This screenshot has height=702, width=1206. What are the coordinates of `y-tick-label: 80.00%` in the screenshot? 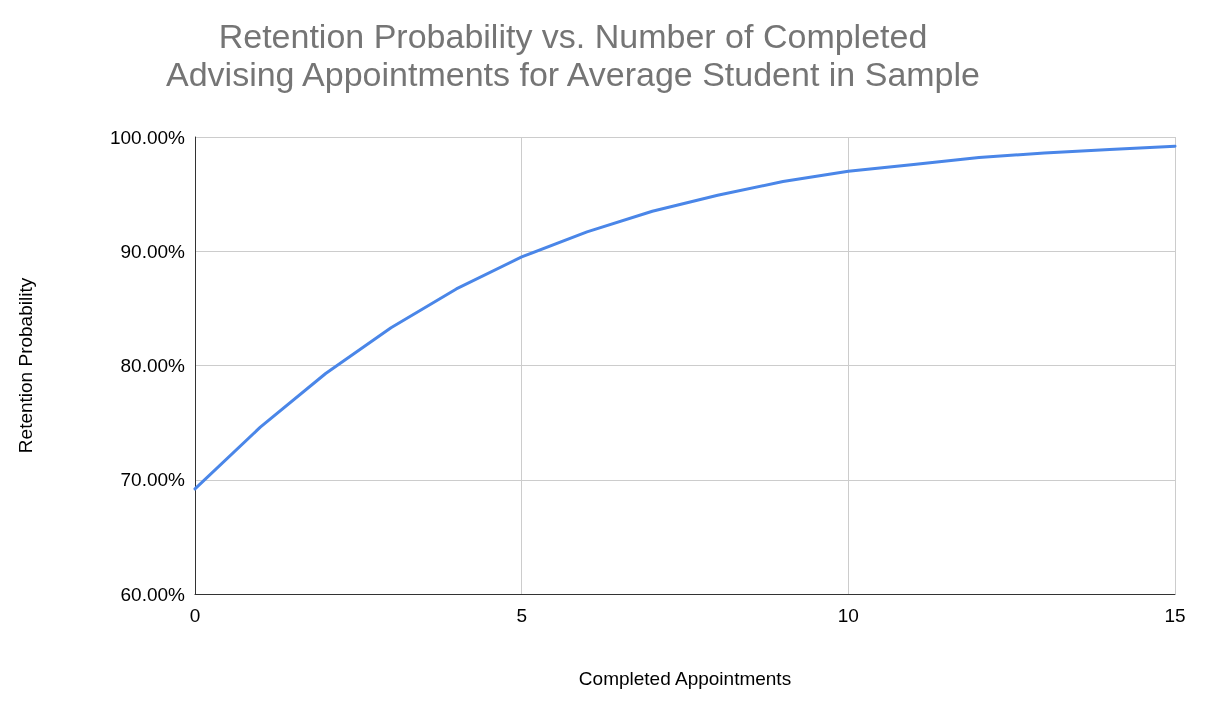 It's located at (153, 365).